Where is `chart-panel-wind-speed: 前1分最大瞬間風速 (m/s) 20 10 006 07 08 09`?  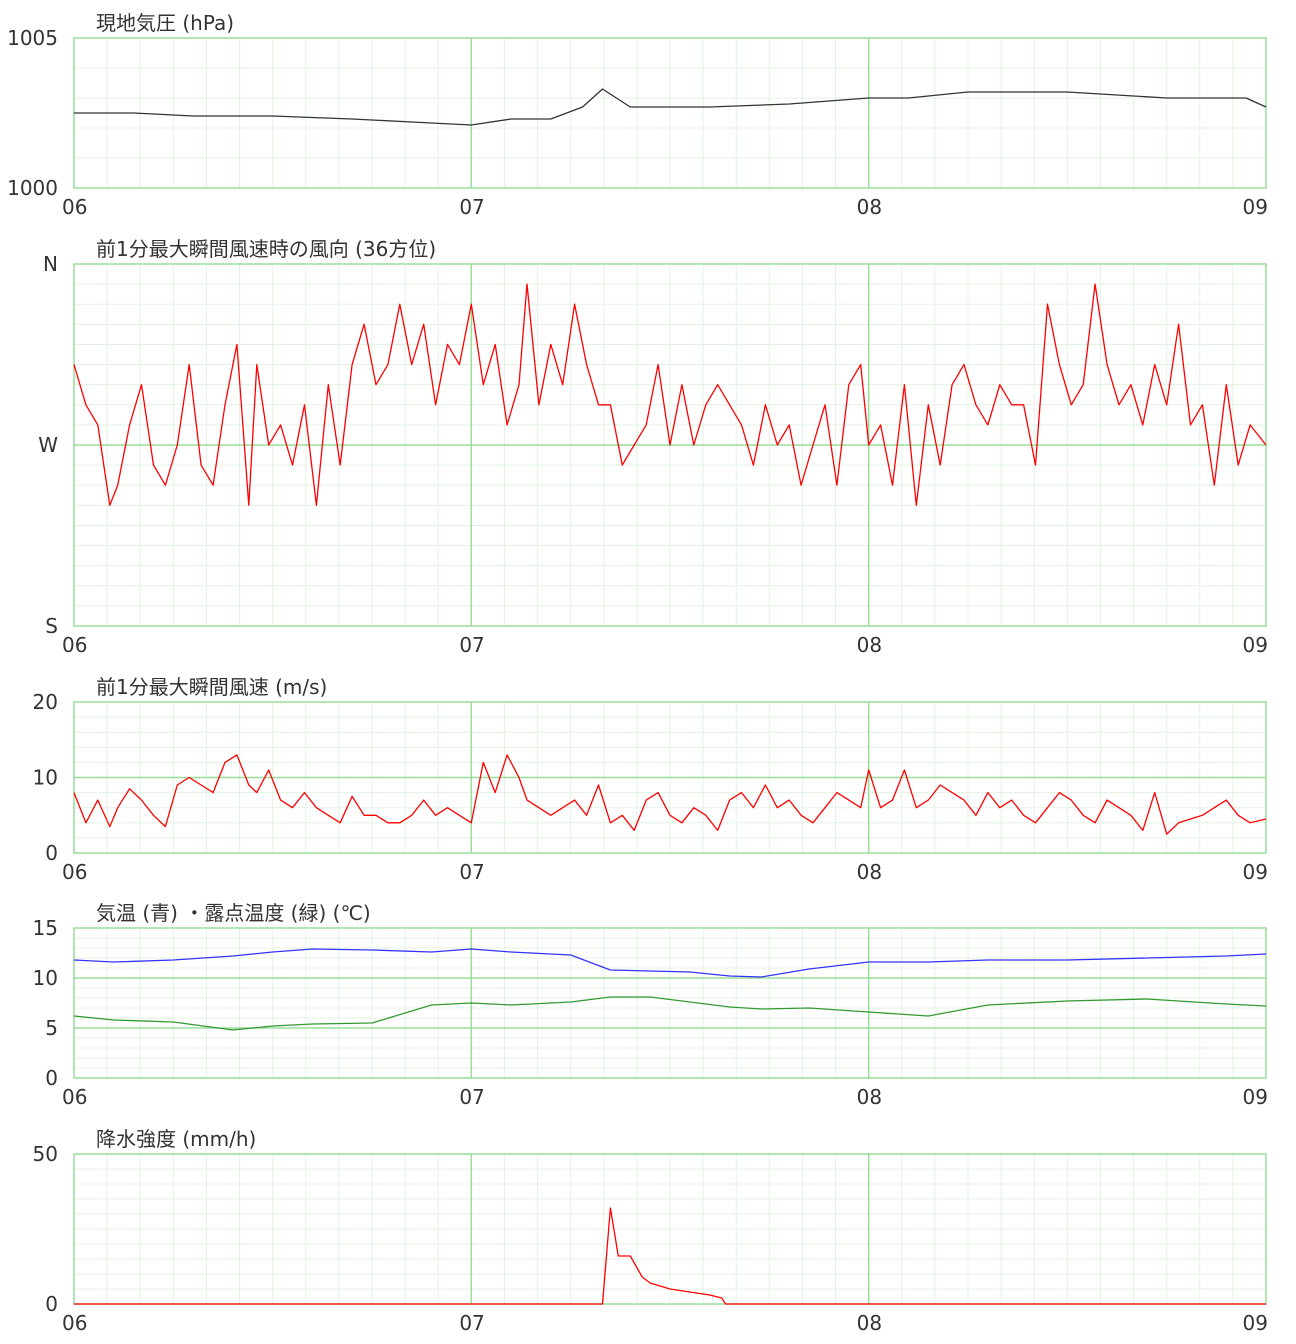
chart-panel-wind-speed: 前1分最大瞬間風速 (m/s) 20 10 006 07 08 09 is located at coordinates (650, 779).